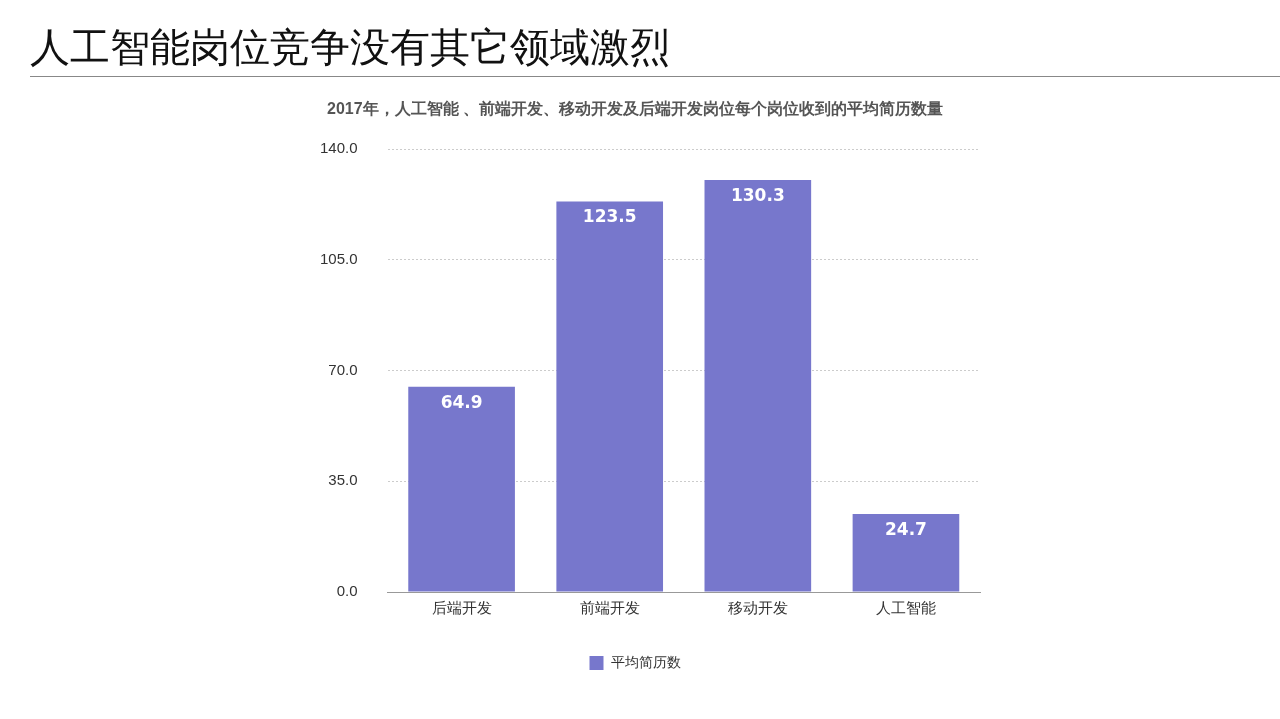 The image size is (1280, 719). What do you see at coordinates (338, 148) in the screenshot?
I see `y-tick-label: 140.0` at bounding box center [338, 148].